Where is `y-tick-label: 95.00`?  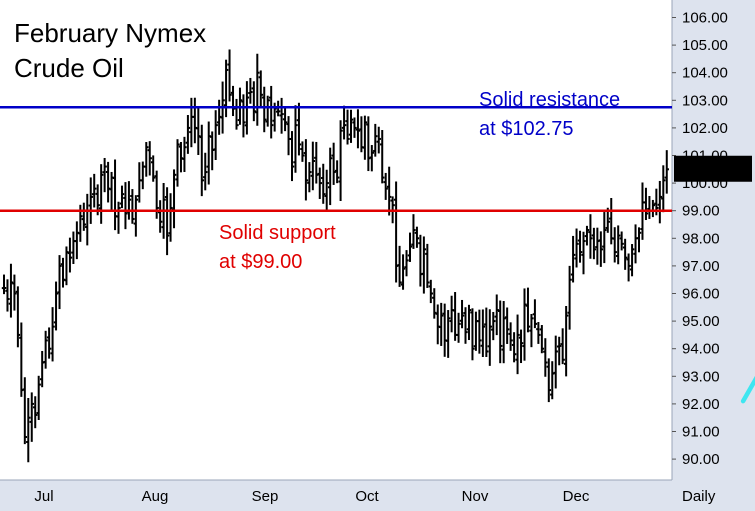
y-tick-label: 95.00 is located at coordinates (701, 321).